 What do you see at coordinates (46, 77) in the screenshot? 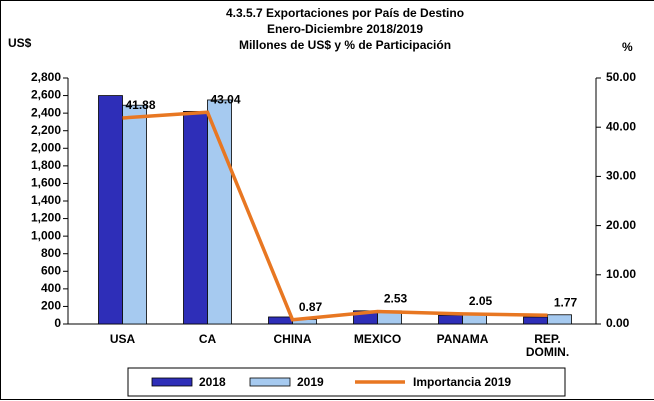
I see `y-tick-label: 2,800` at bounding box center [46, 77].